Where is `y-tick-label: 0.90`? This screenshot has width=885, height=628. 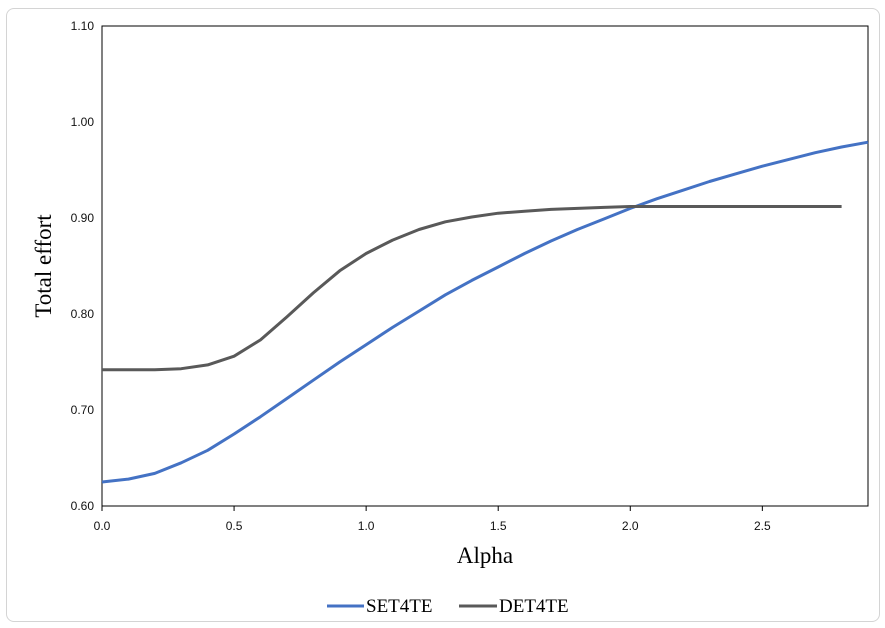 y-tick-label: 0.90 is located at coordinates (83, 218).